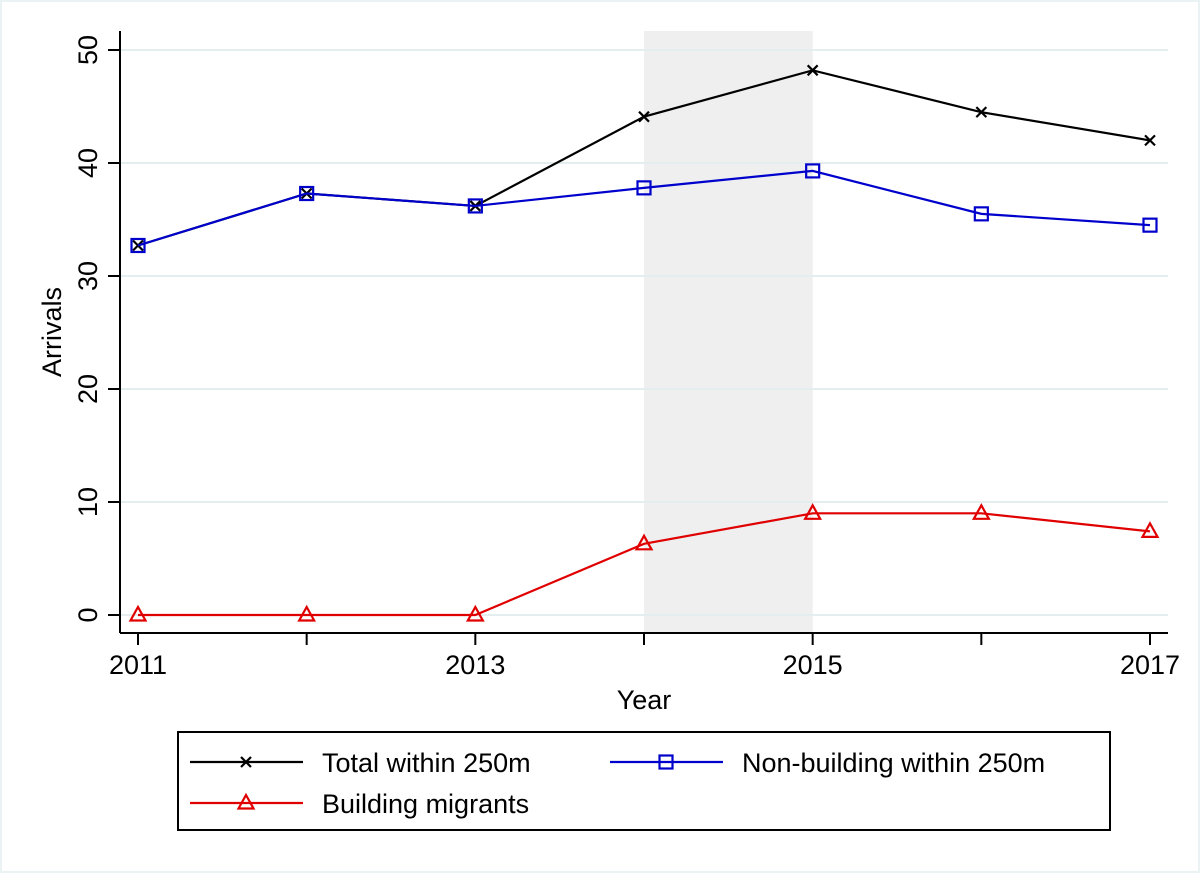  I want to click on legend-item-1: Total within 250m, so click(360, 763).